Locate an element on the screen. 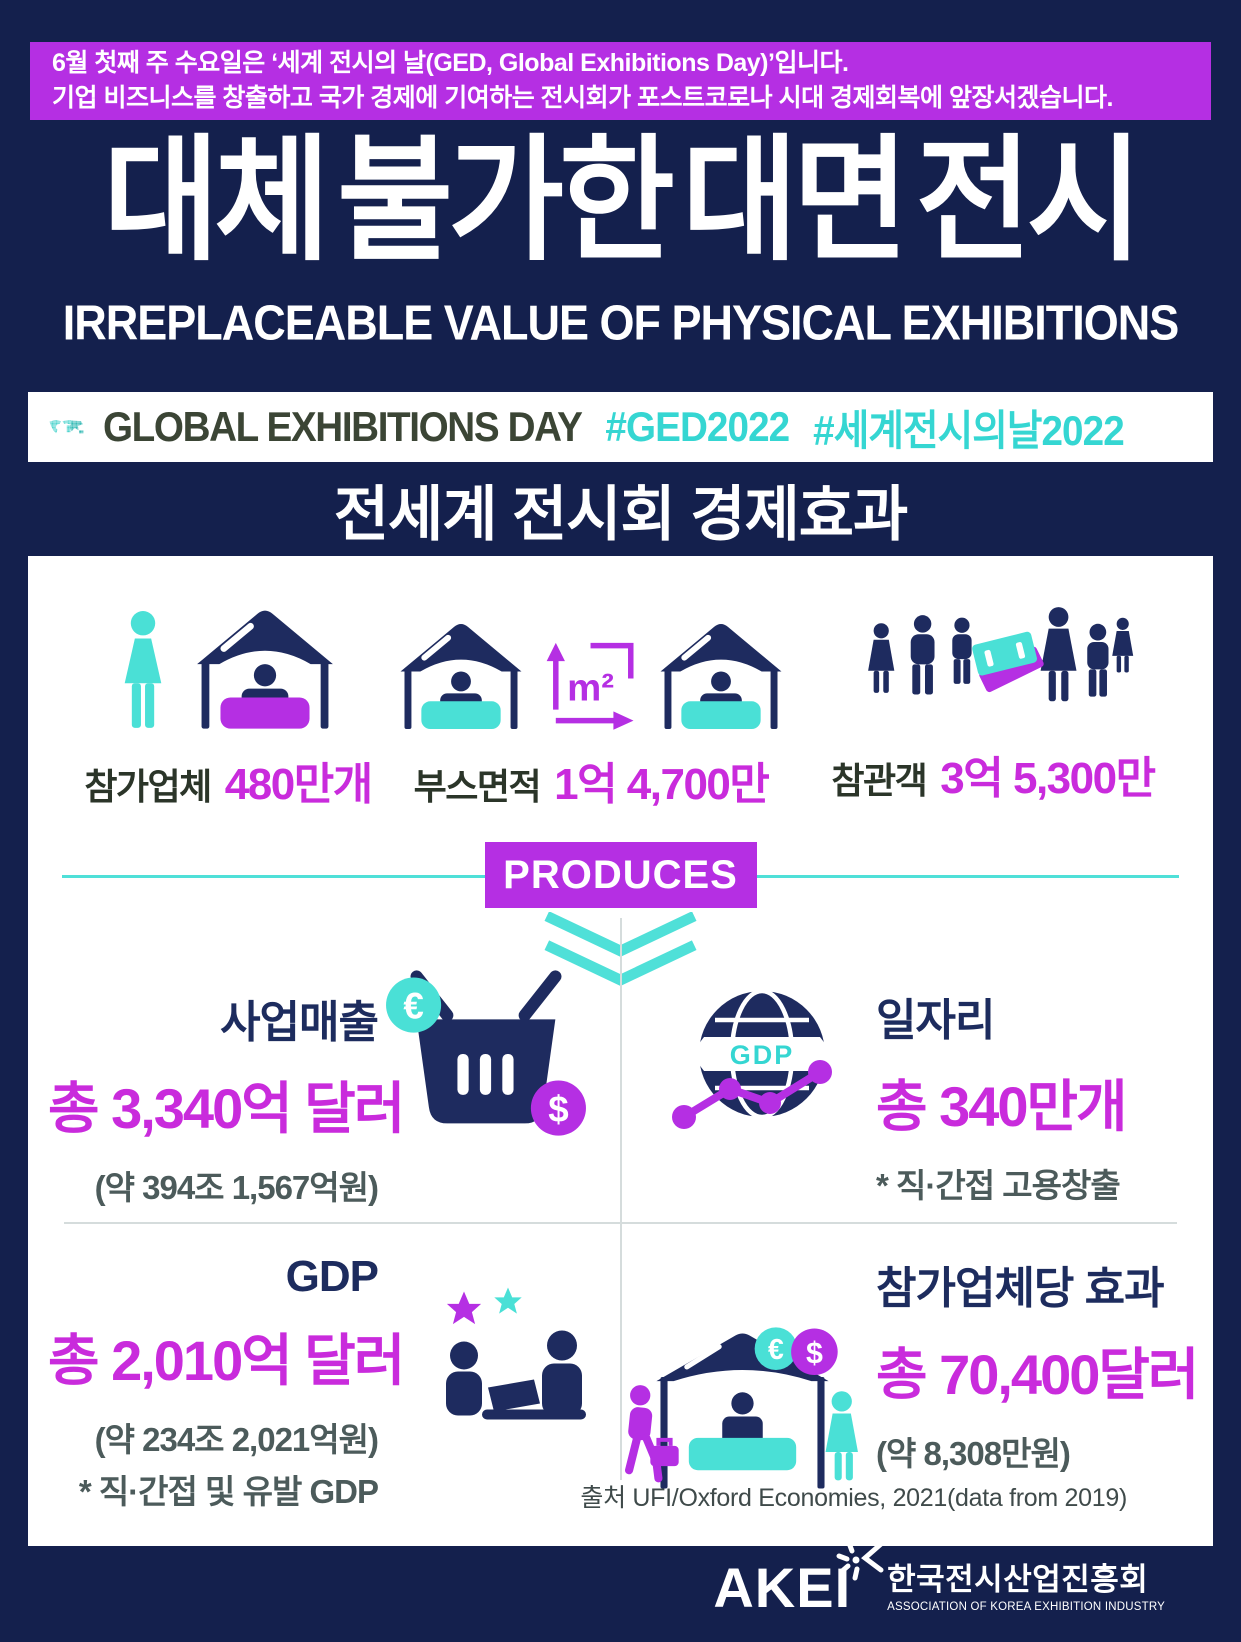 The image size is (1241, 1642). vertical-divider is located at coordinates (621, 1199).